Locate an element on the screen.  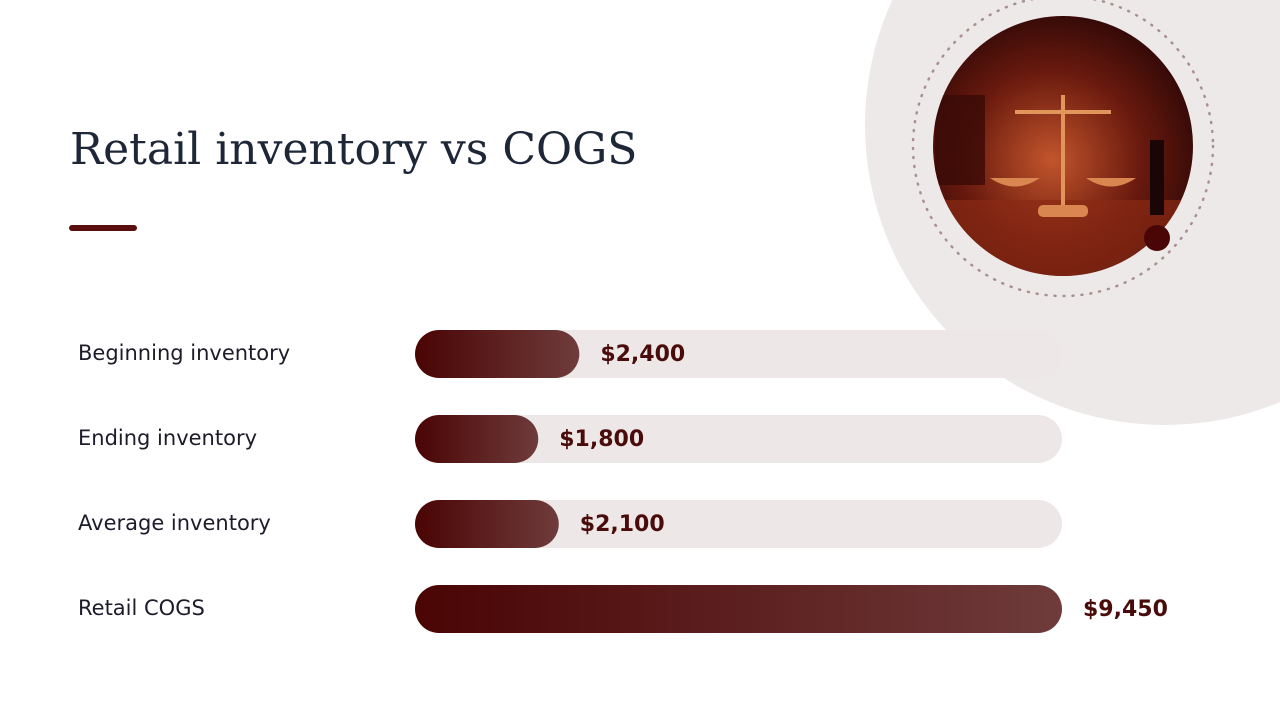
category-label: Beginning inventory is located at coordinates (184, 353).